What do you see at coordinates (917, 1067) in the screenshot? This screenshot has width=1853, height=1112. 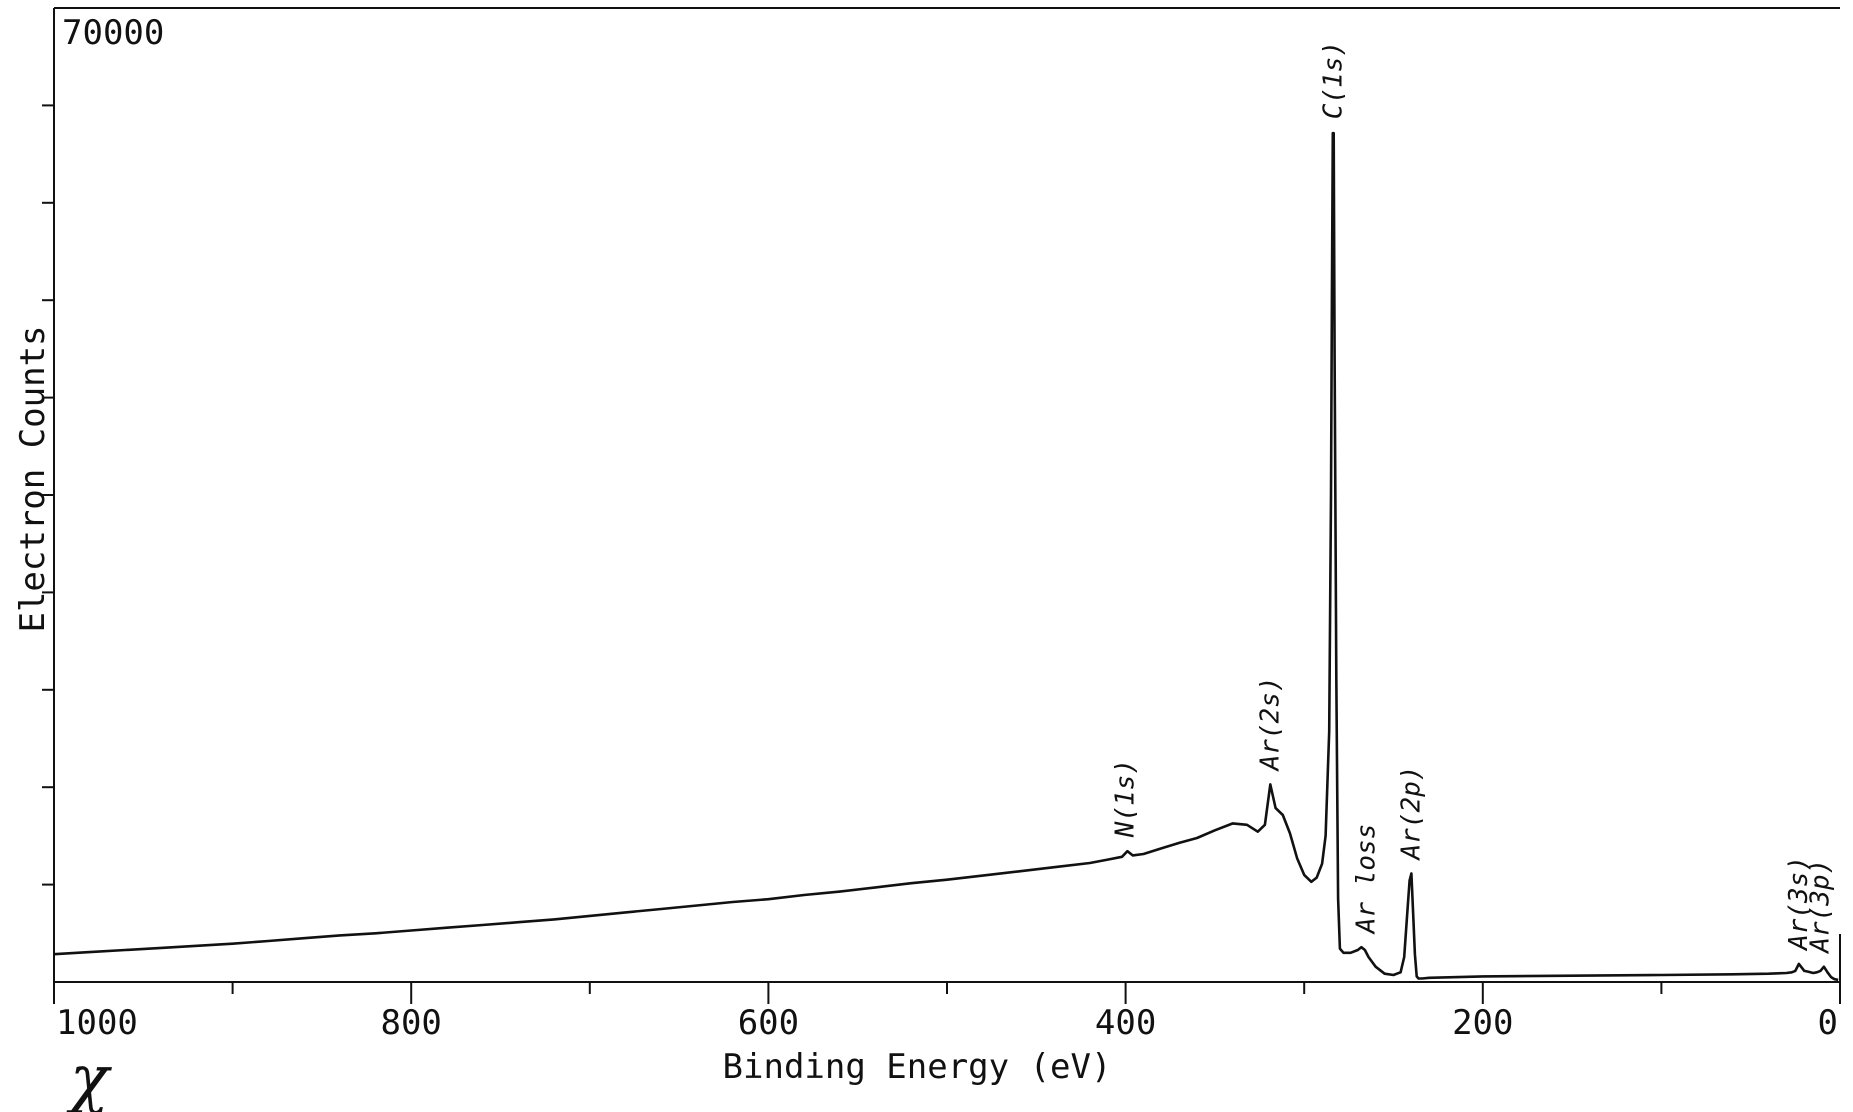 I see `x-axis-title: Binding Energy (eV)` at bounding box center [917, 1067].